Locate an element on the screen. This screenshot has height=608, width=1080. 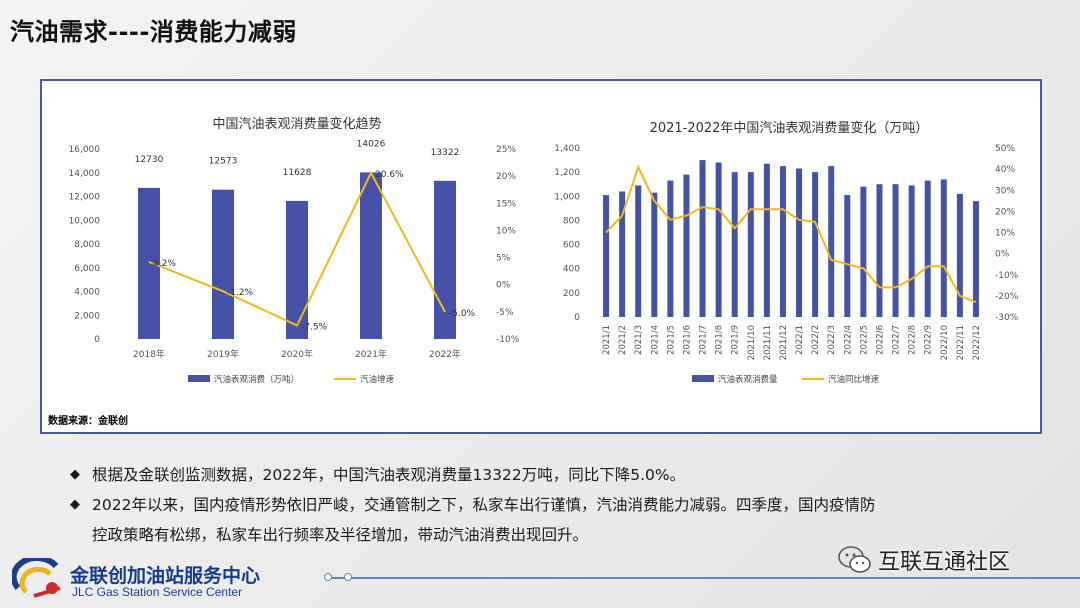
chart1-right-tick-label: 25% is located at coordinates (506, 150).